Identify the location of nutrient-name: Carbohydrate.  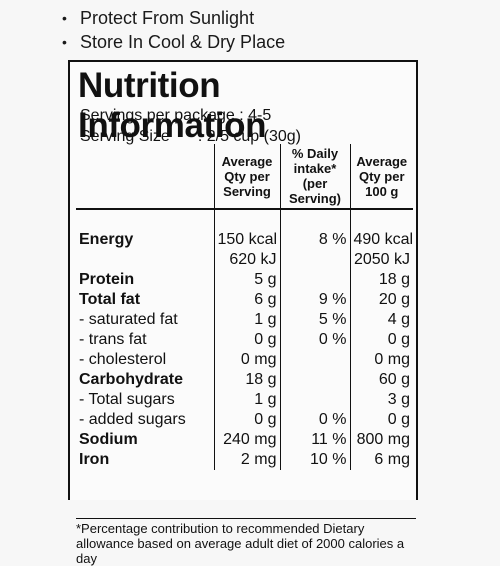
(131, 379).